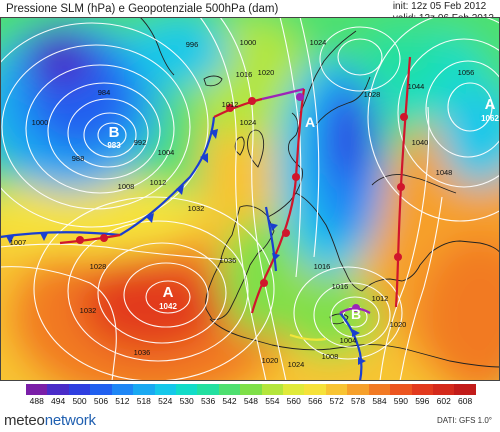 This screenshot has width=500, height=432. What do you see at coordinates (283, 94) in the screenshot?
I see `occluded-front` at bounding box center [283, 94].